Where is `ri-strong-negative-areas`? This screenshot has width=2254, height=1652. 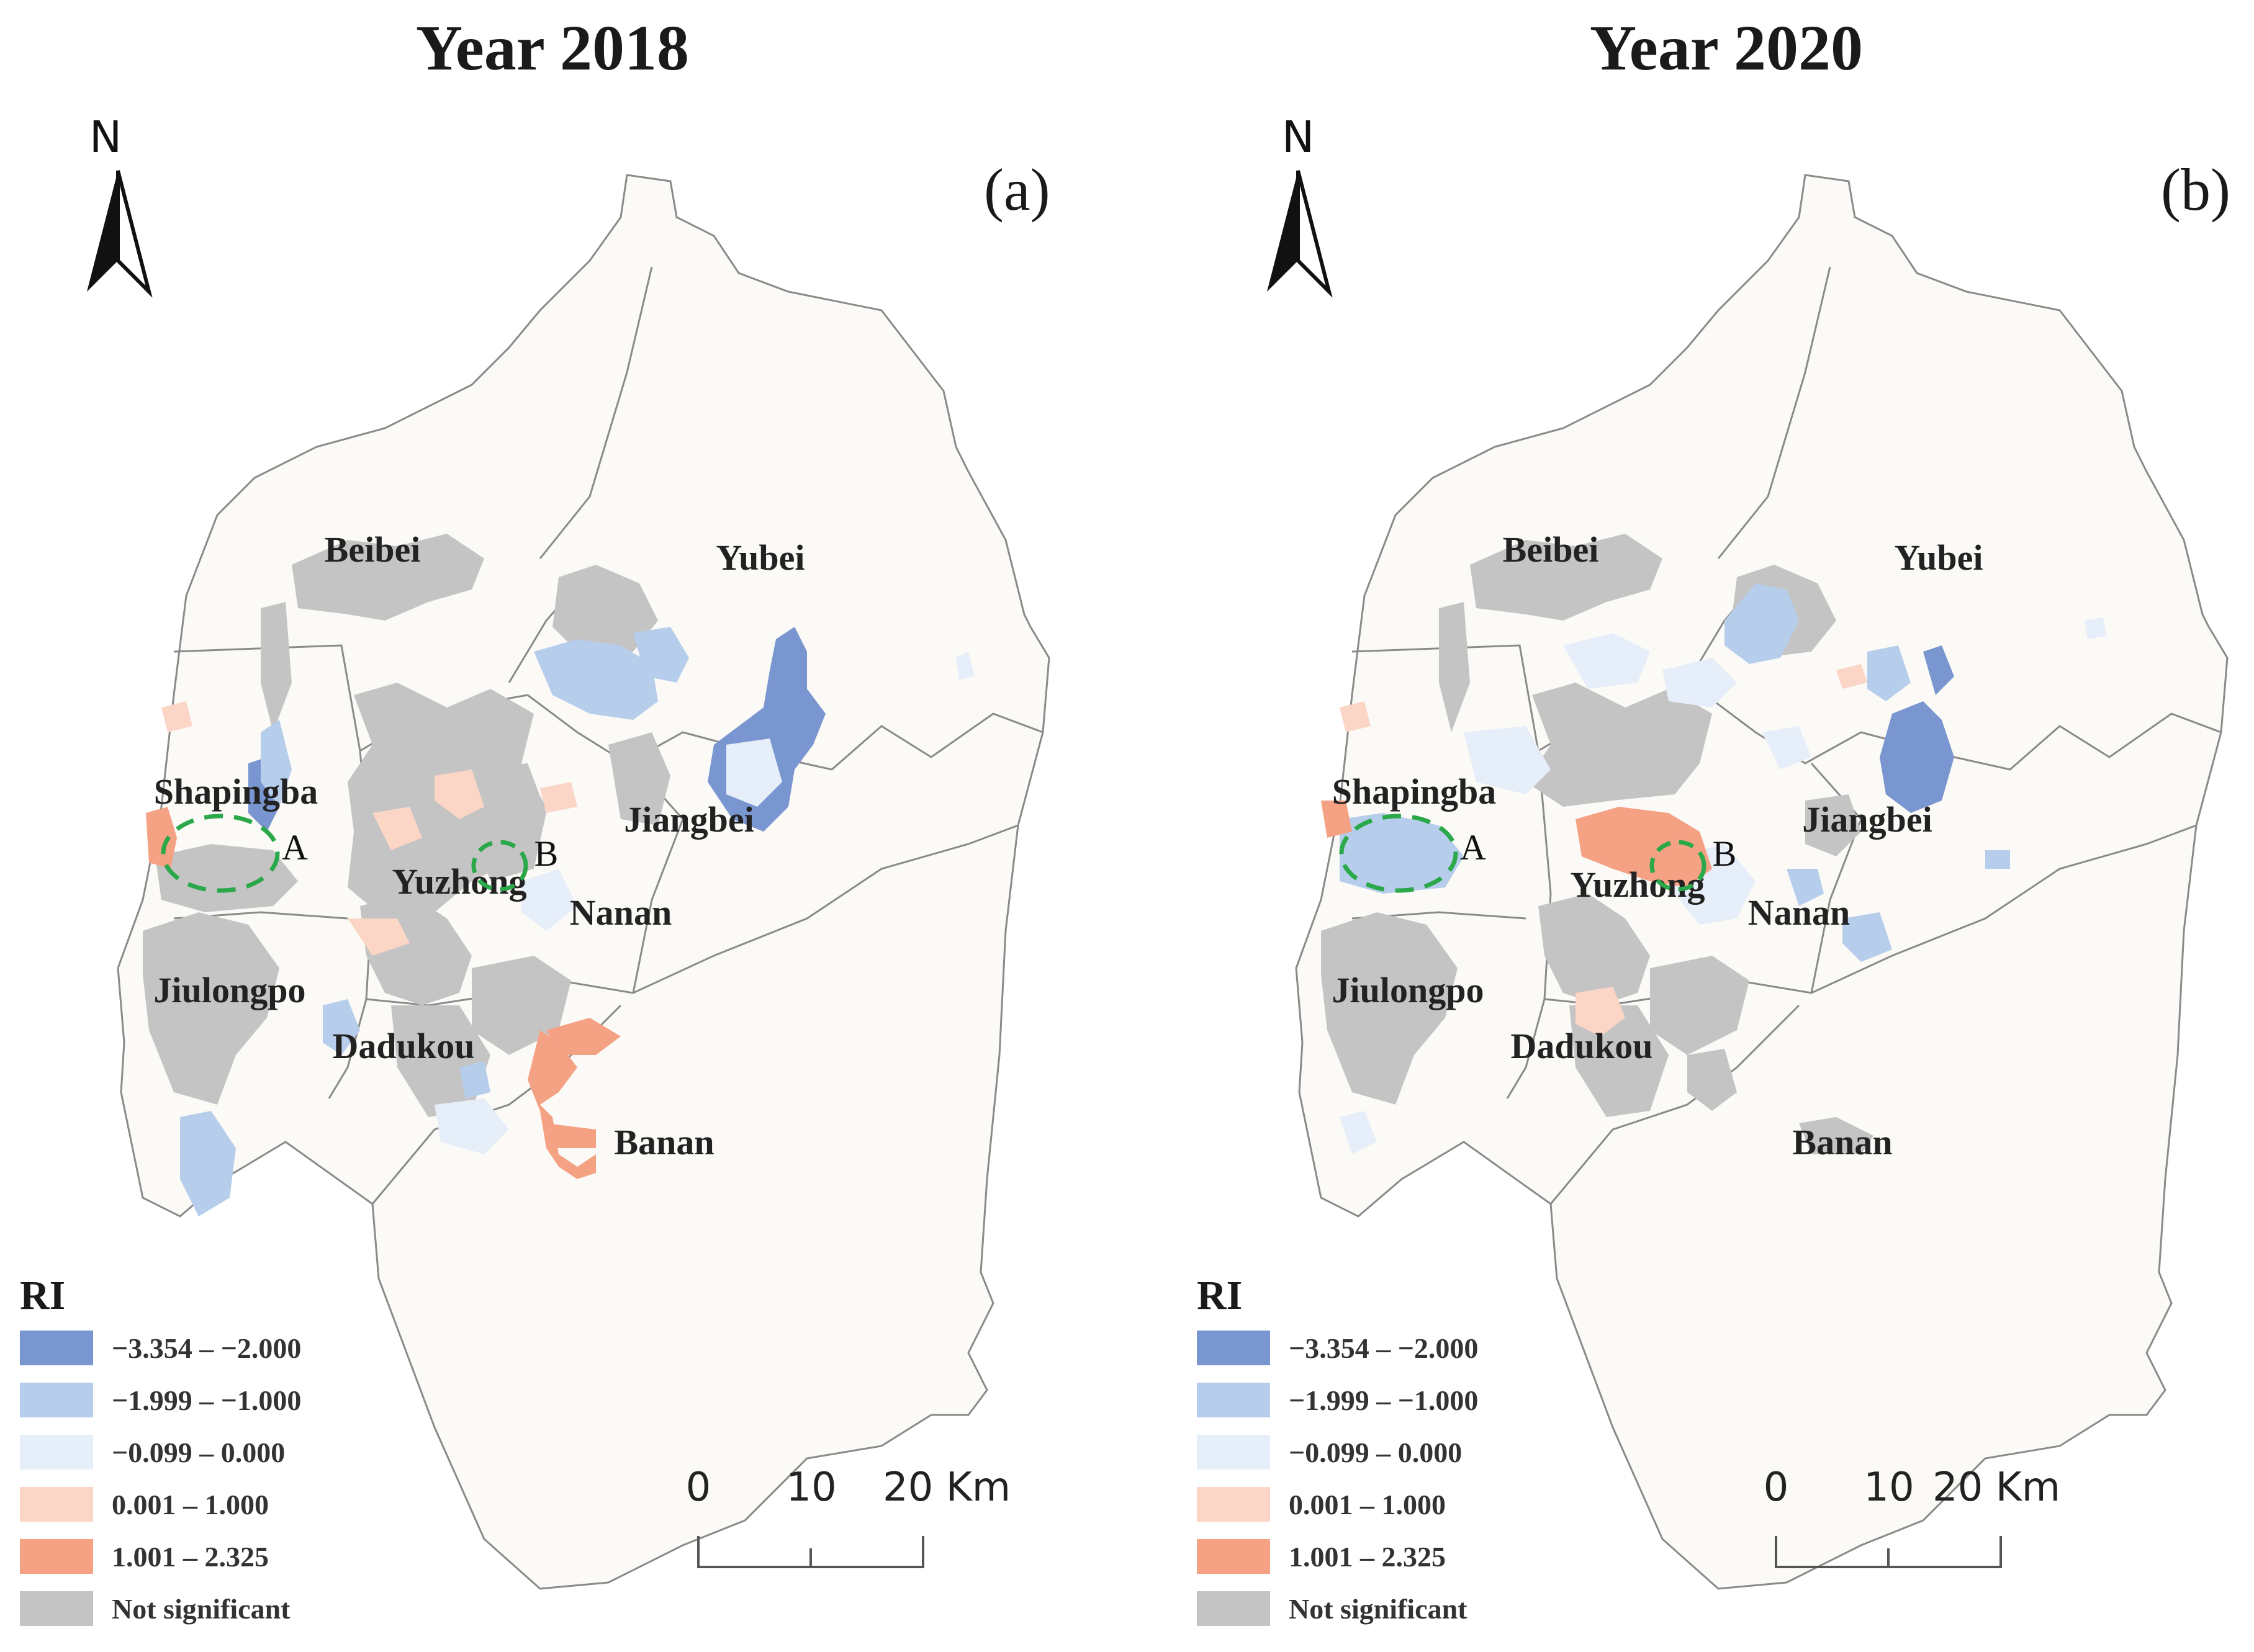
ri-strong-negative-areas is located at coordinates (1917, 729).